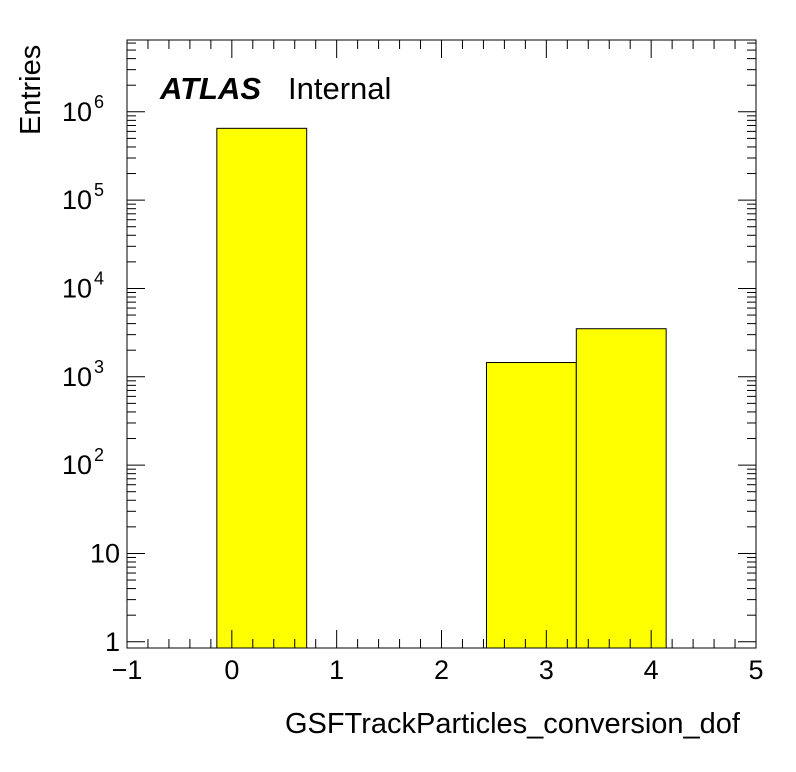  I want to click on x-tick-label: 5, so click(755, 670).